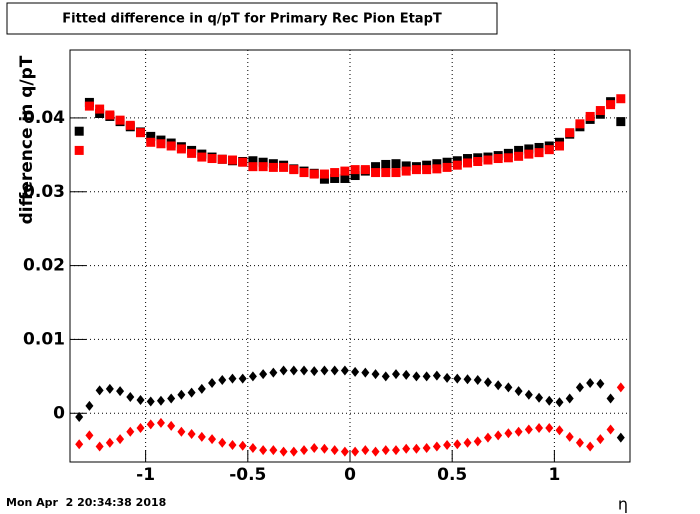  What do you see at coordinates (350, 475) in the screenshot?
I see `x-tick-label: 0` at bounding box center [350, 475].